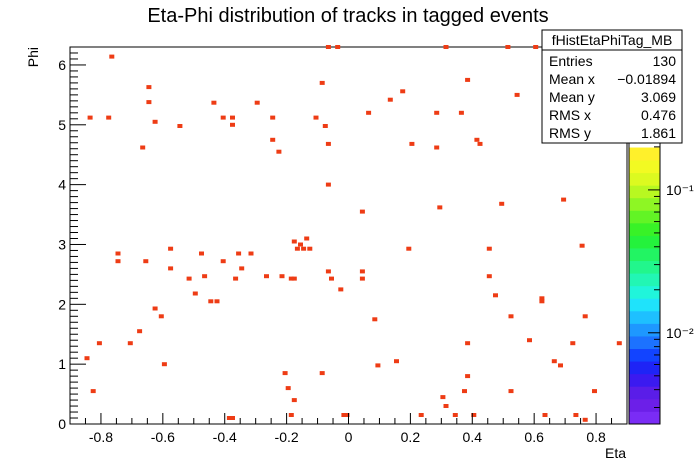  Describe the element at coordinates (680, 190) in the screenshot. I see `palette-label: 10⁻¹` at that location.